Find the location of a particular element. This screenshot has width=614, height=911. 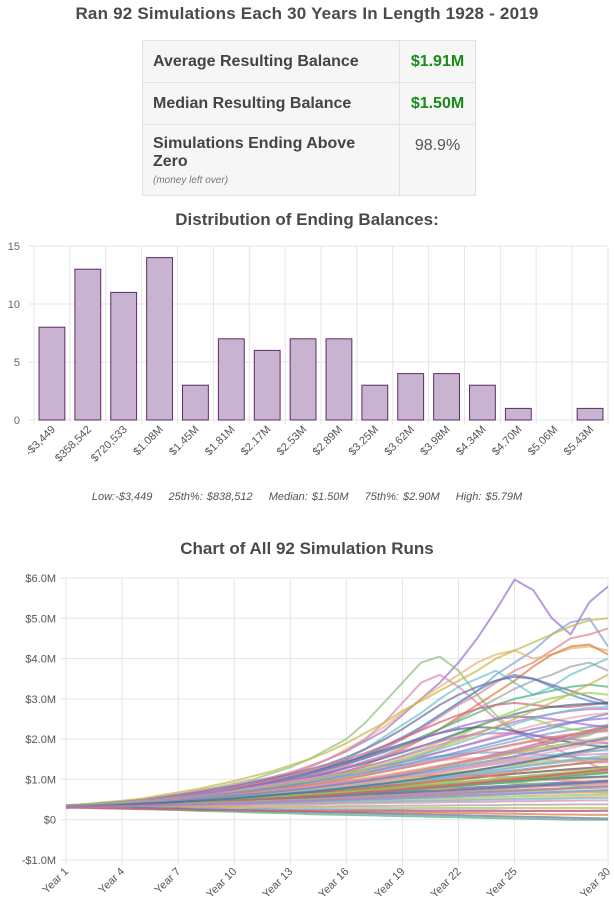

median-value: $1.50M is located at coordinates (437, 103).